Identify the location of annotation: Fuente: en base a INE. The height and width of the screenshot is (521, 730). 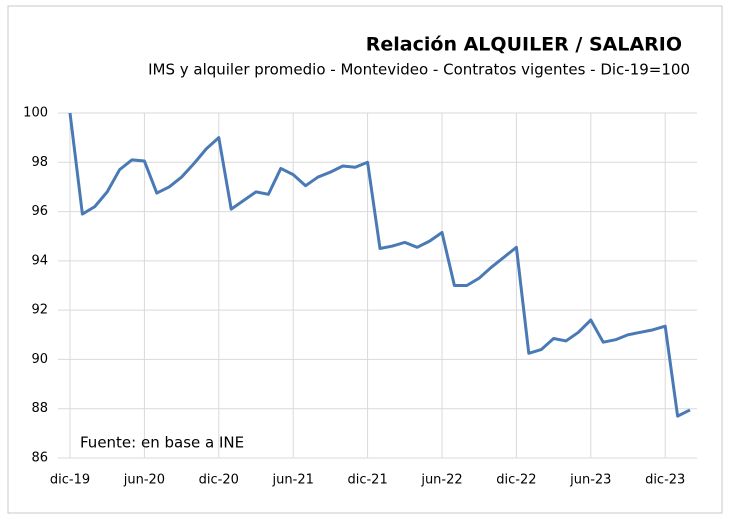
(162, 443).